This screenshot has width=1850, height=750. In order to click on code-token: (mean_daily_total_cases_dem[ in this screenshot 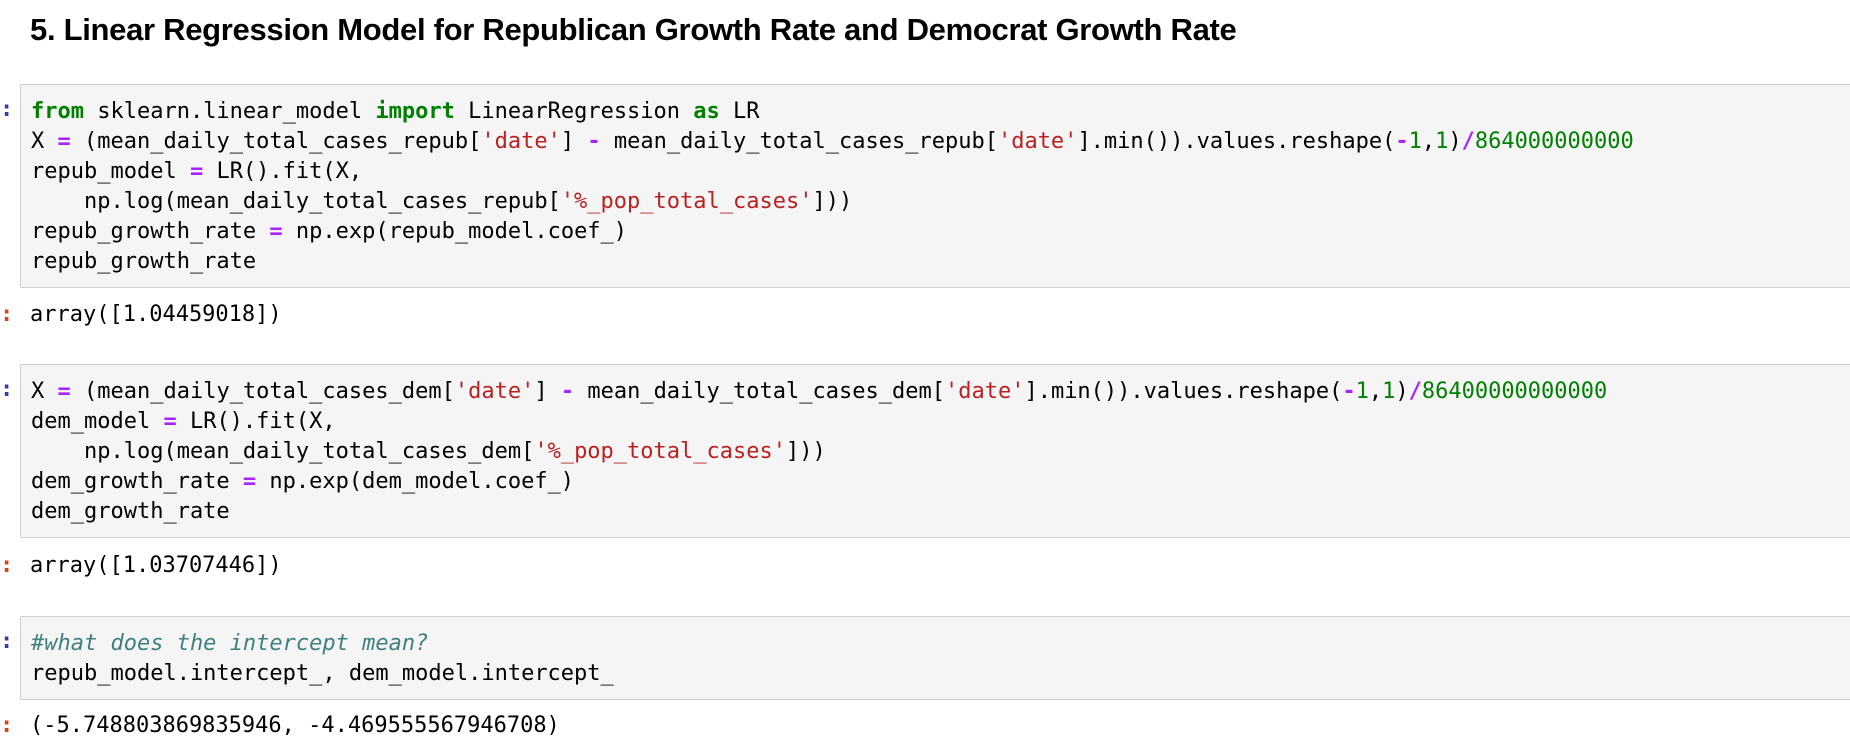, I will do `click(262, 391)`.